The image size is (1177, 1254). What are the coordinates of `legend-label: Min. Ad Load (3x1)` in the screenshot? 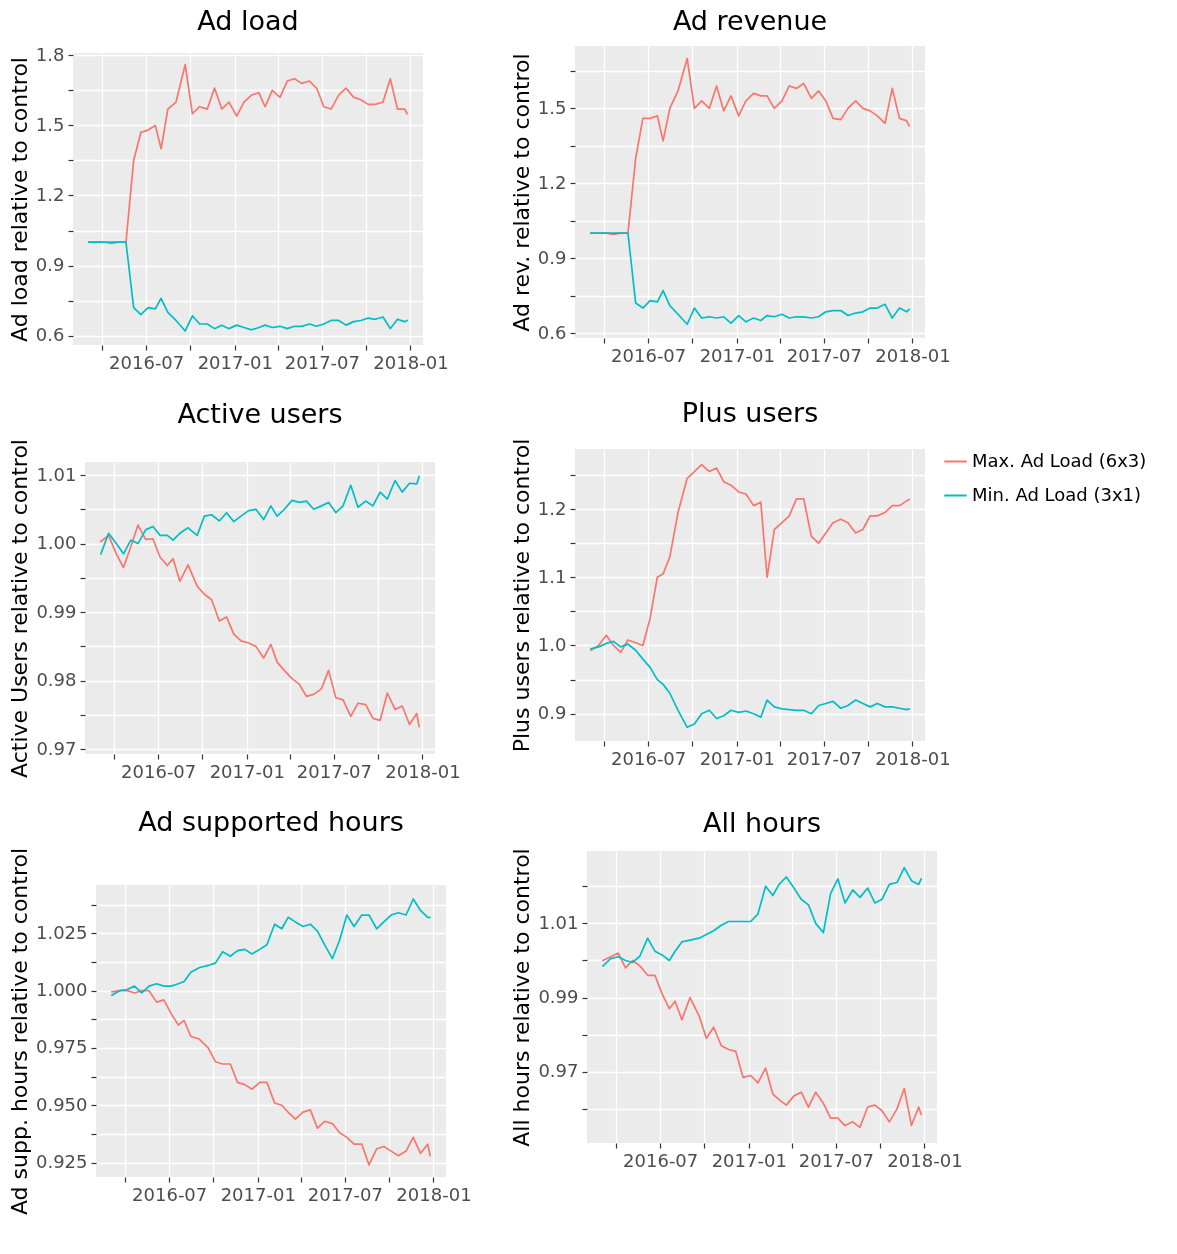 It's located at (1057, 494).